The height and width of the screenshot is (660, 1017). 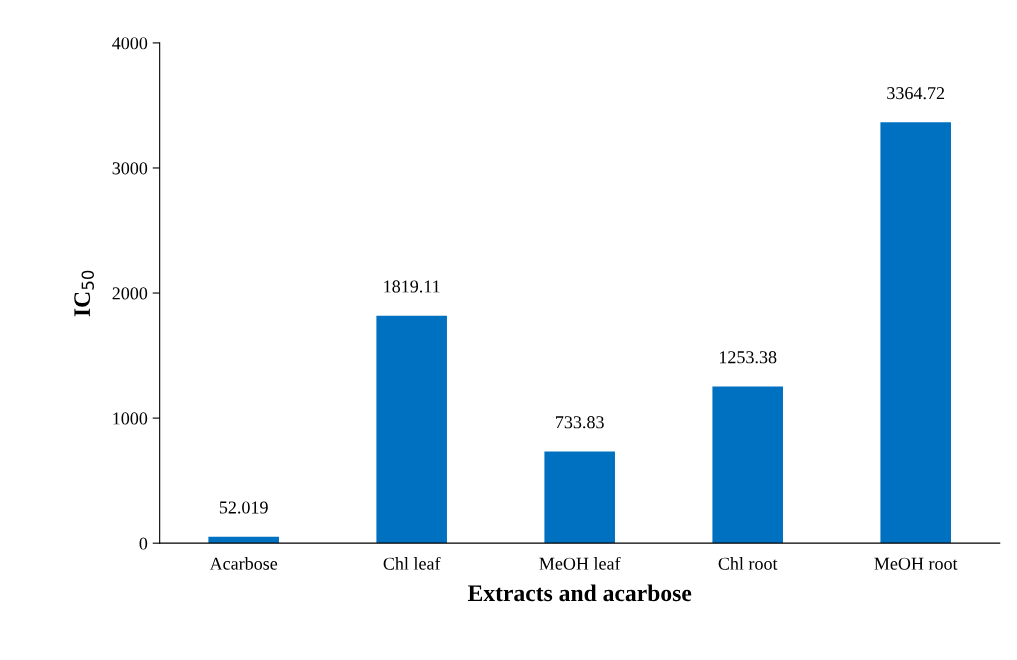 I want to click on y-tick-label: 1000, so click(x=130, y=418).